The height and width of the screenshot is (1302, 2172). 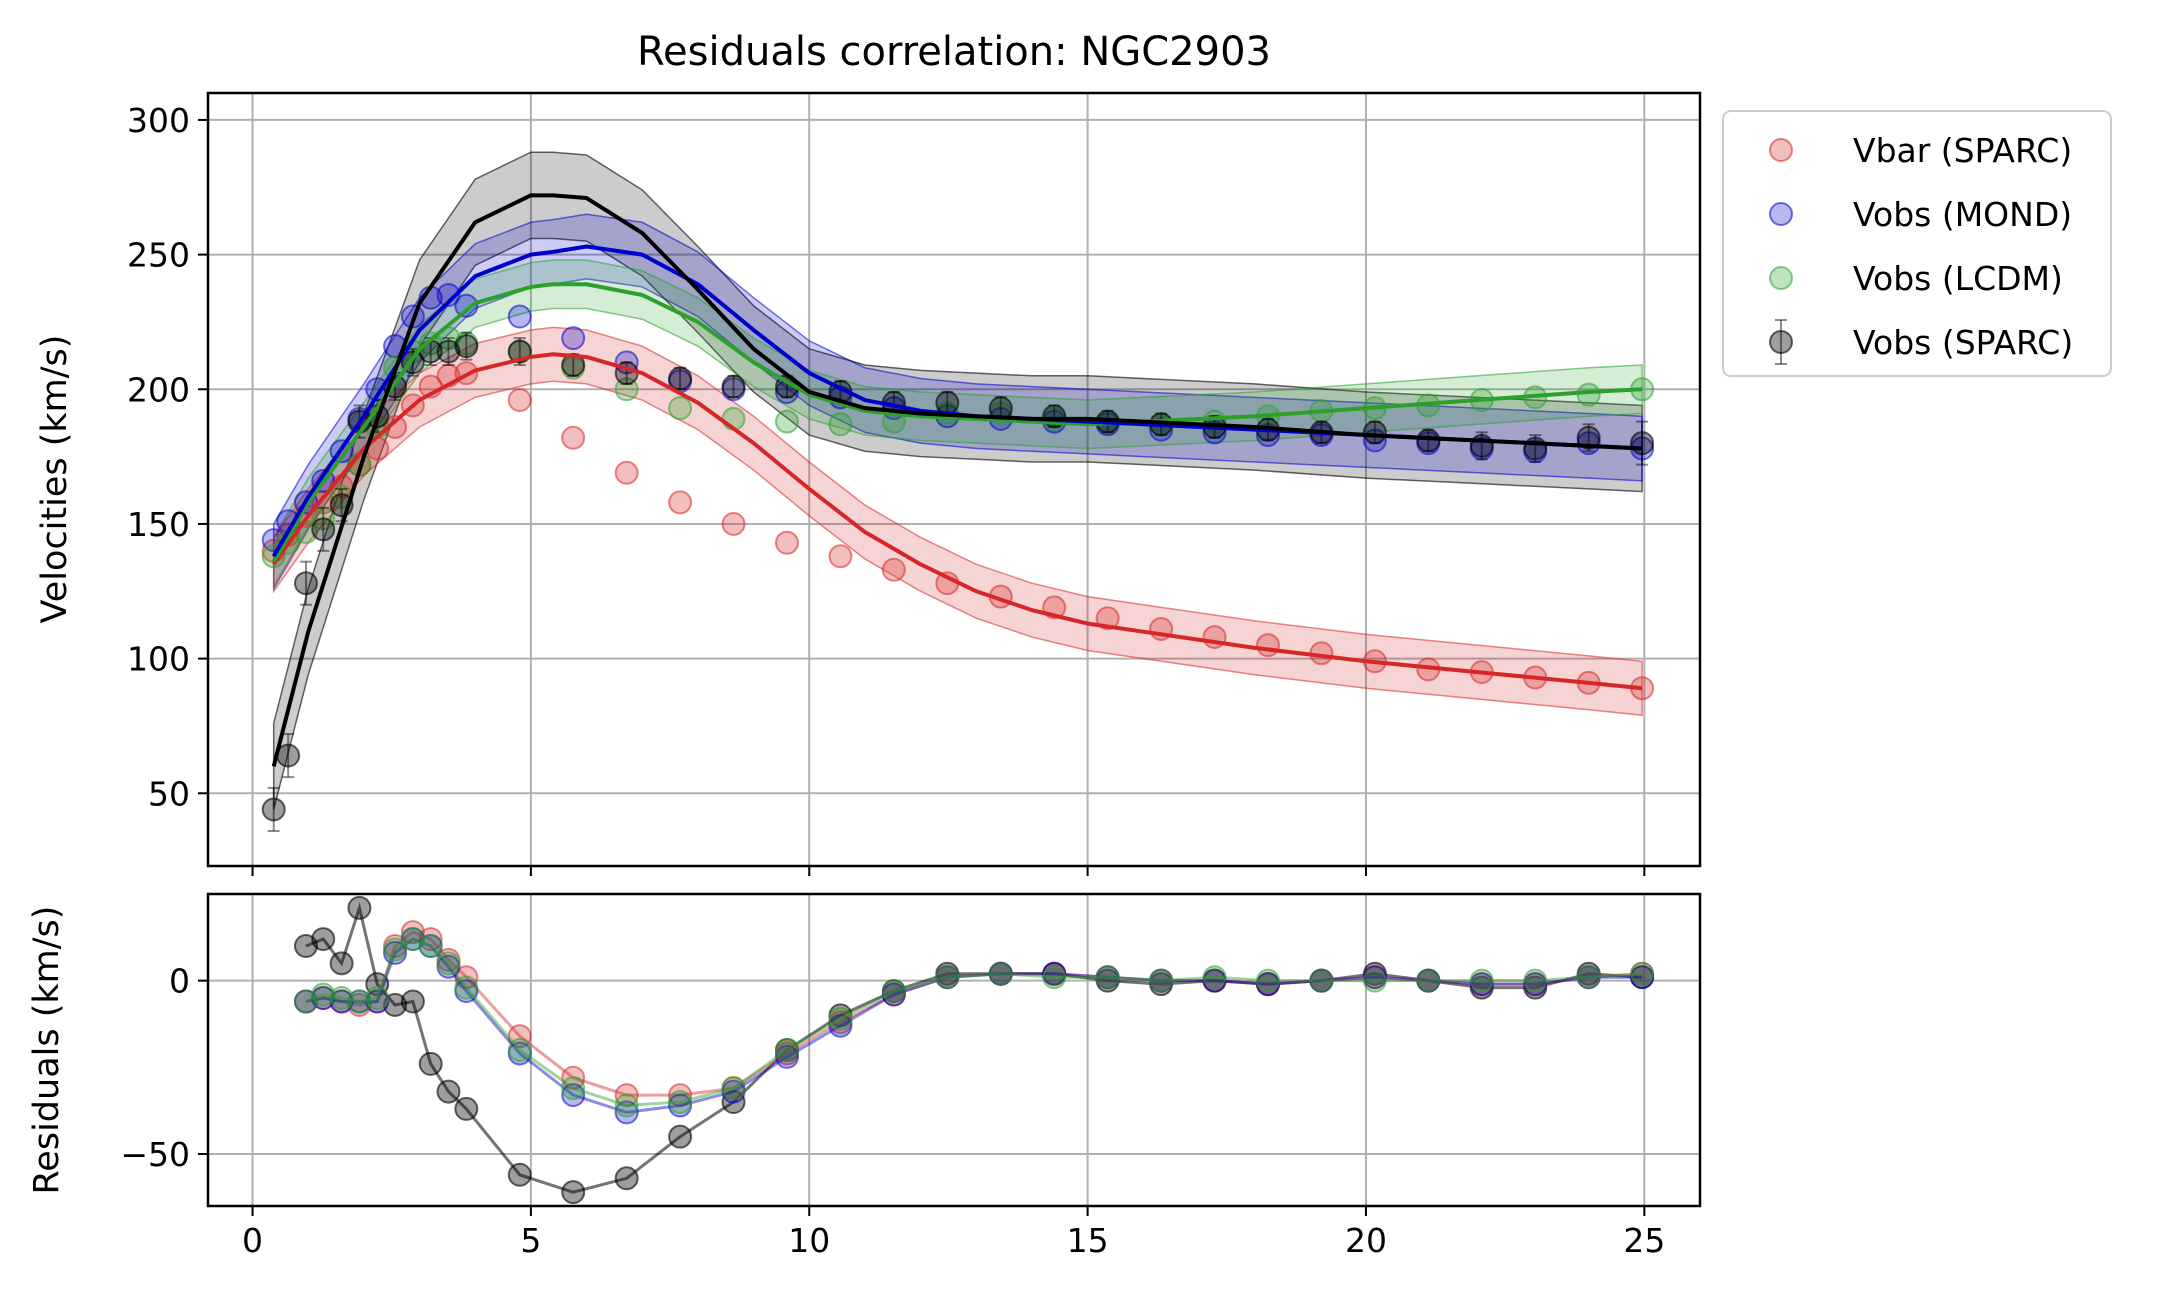 What do you see at coordinates (155, 1154) in the screenshot?
I see `residuals-y-tick-label: −50` at bounding box center [155, 1154].